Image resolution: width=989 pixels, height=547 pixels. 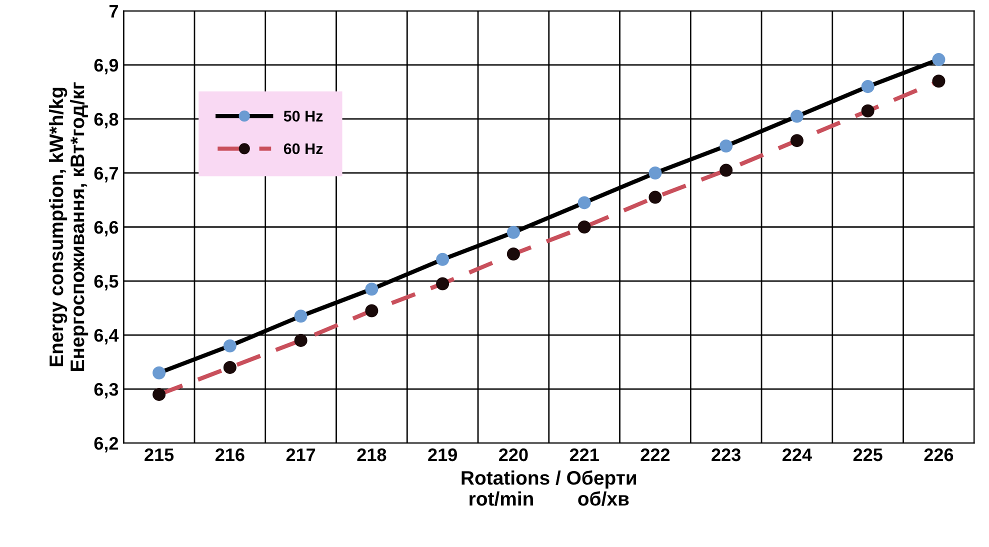 What do you see at coordinates (655, 455) in the screenshot?
I see `x-tick-label: 222` at bounding box center [655, 455].